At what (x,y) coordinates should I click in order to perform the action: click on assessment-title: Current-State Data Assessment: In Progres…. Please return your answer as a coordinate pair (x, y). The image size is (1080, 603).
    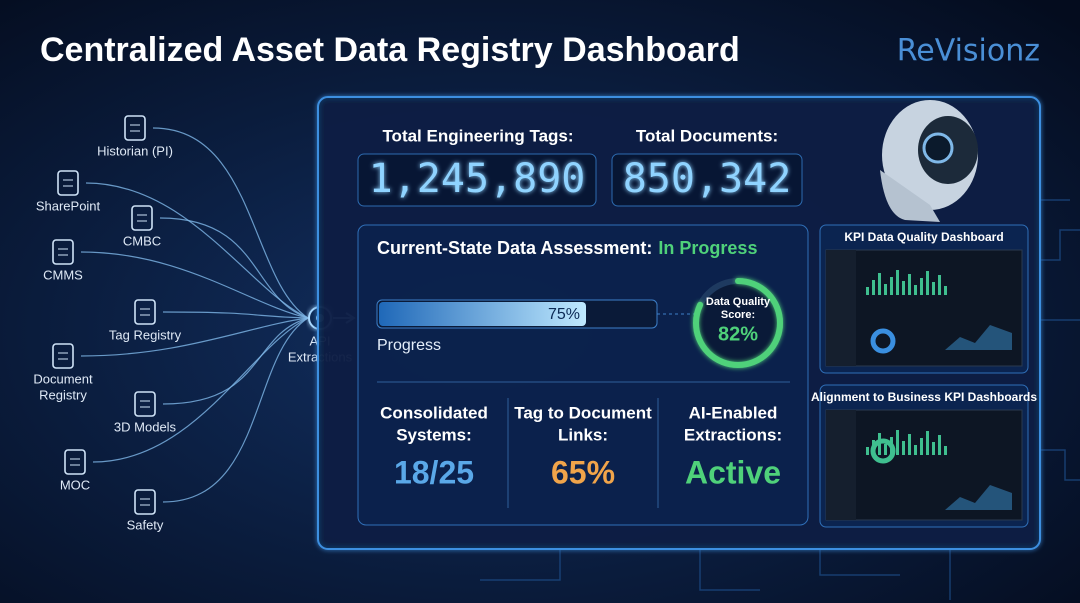
    Looking at the image, I should click on (567, 248).